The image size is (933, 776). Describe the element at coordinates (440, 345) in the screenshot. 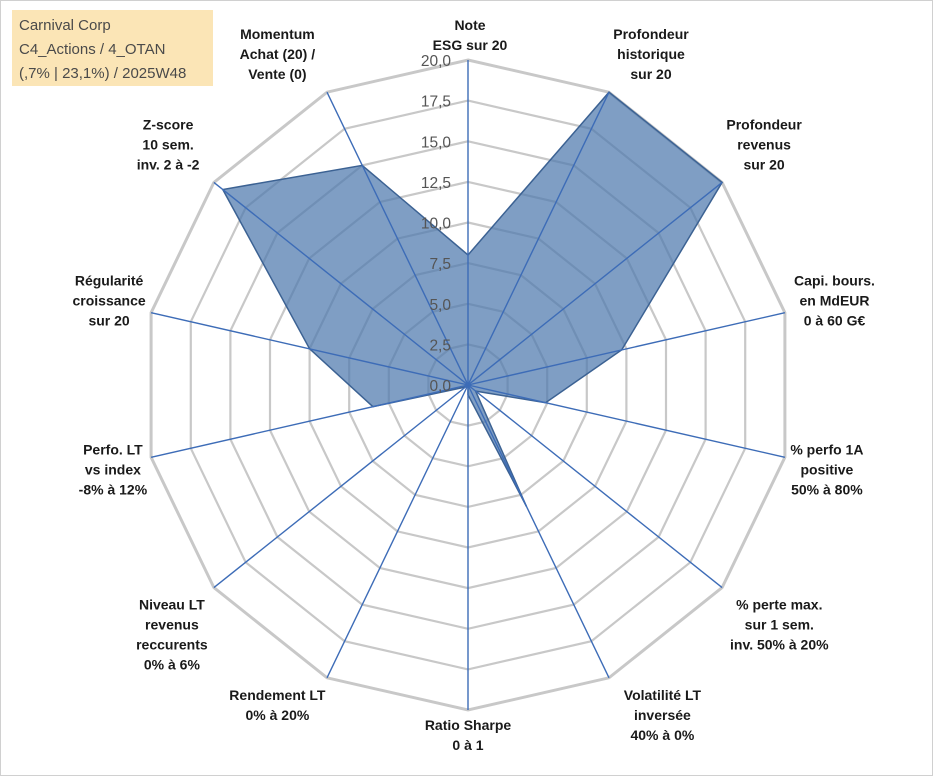

I see `tick-label-1: 2,5` at that location.